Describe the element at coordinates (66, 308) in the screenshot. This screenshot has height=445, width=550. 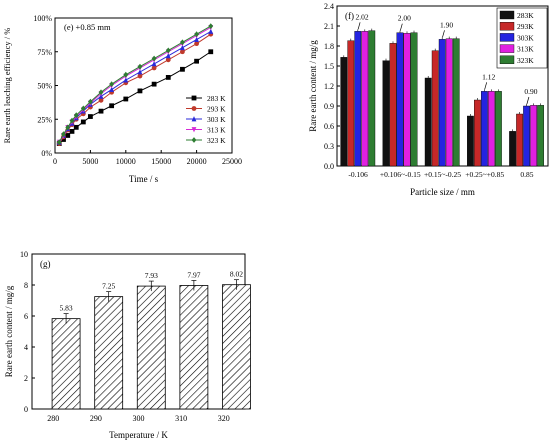
I see `panel-g-data-label: 5.83` at that location.